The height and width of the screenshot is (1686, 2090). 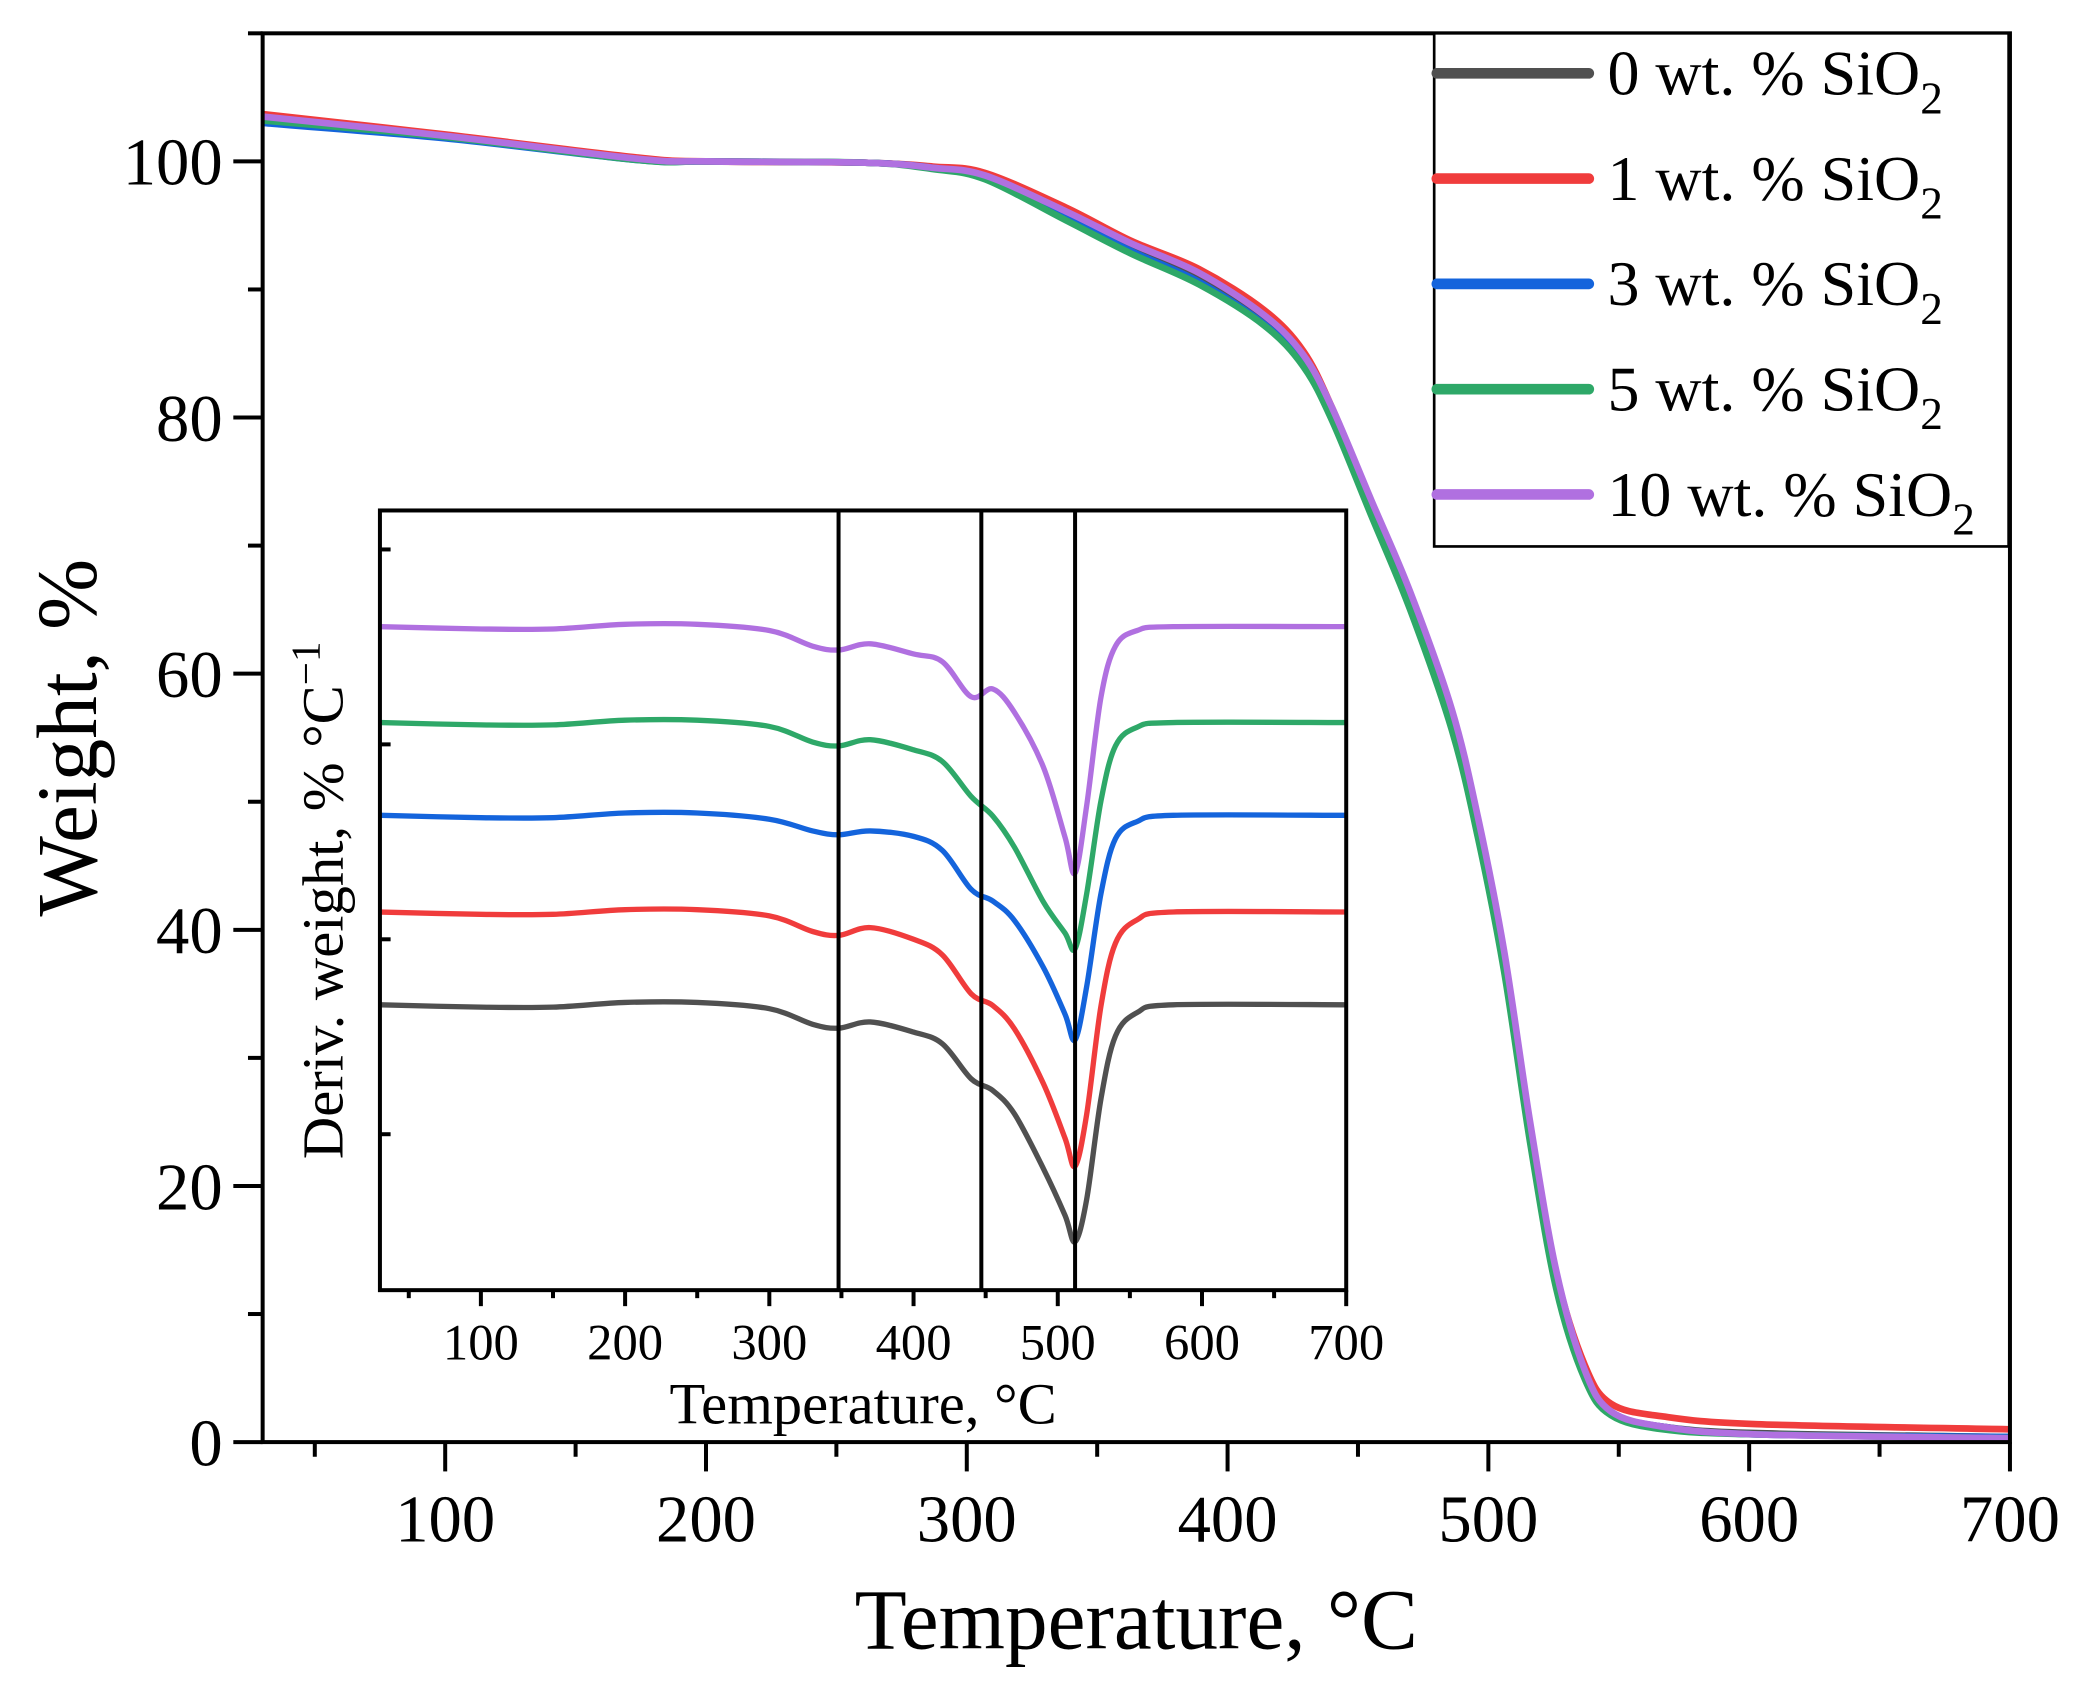 What do you see at coordinates (319, 901) in the screenshot?
I see `y-axis-label: Deriv. weight, % °C−1` at bounding box center [319, 901].